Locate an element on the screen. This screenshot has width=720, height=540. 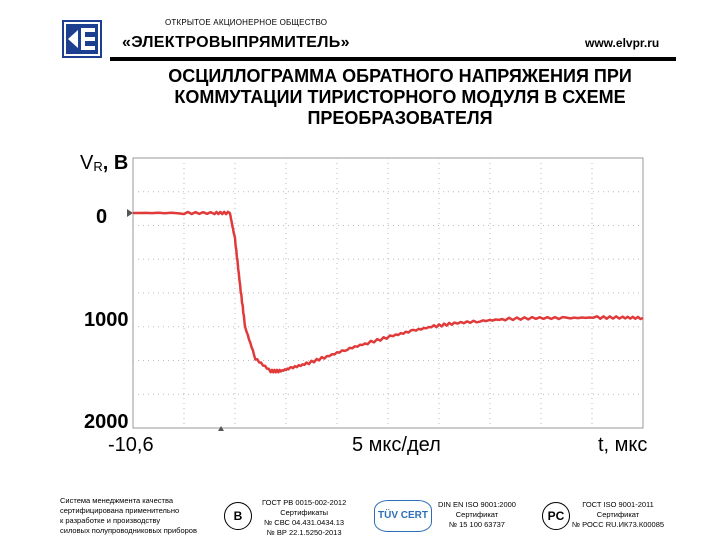
y-tick-2000: 2000 is located at coordinates (106, 422).